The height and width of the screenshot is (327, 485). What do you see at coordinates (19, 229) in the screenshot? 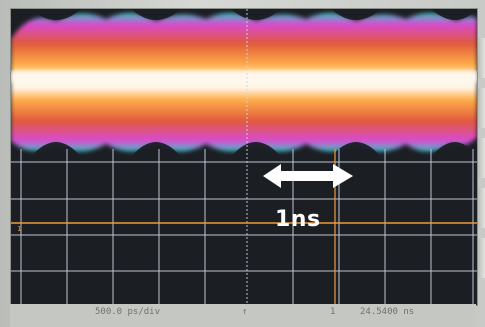
I see `channel-marker: 1` at bounding box center [19, 229].